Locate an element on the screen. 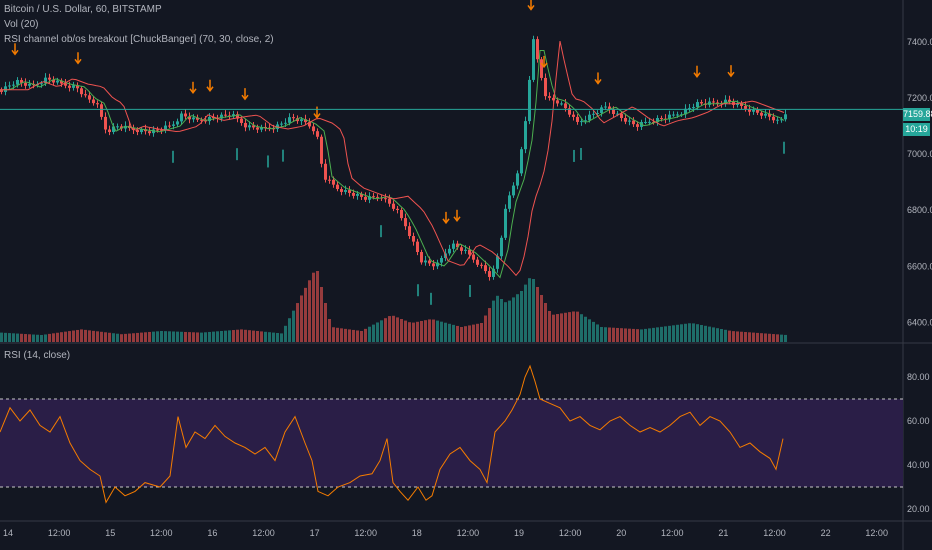 The height and width of the screenshot is (550, 932). volume-legend: Vol (20) is located at coordinates (21, 24).